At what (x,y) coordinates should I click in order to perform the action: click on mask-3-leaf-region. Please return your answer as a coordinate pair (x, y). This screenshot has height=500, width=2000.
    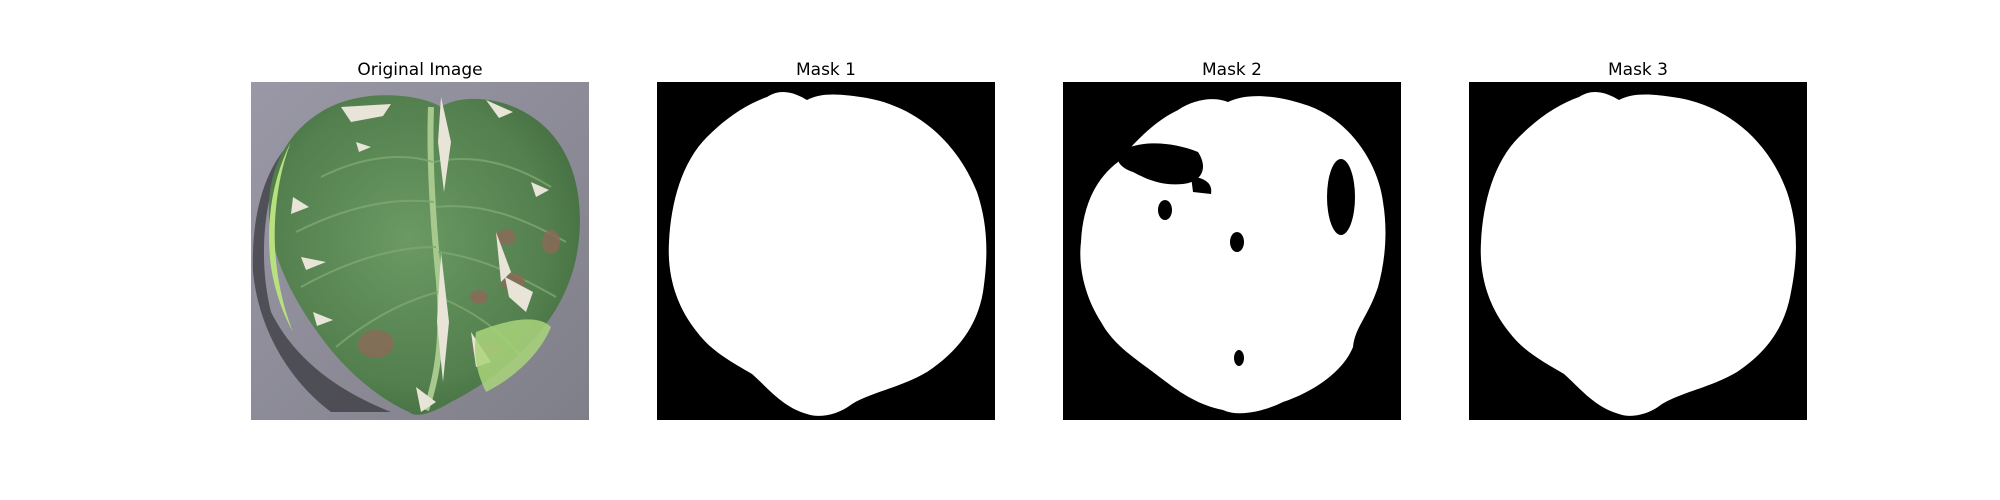
    Looking at the image, I should click on (1638, 253).